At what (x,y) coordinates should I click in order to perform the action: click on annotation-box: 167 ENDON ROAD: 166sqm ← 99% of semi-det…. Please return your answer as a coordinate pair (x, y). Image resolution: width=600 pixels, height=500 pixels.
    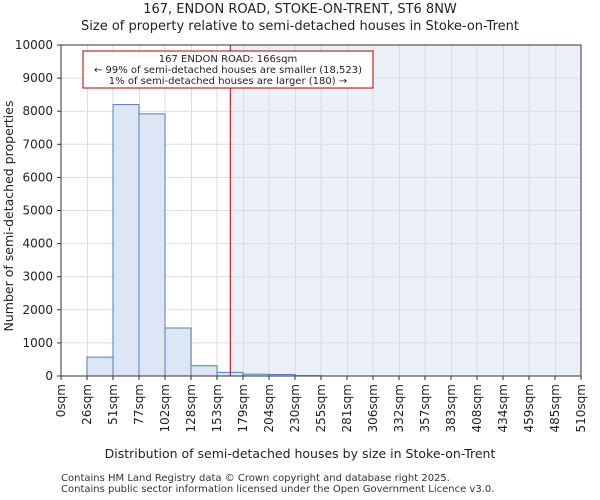
    Looking at the image, I should click on (228, 69).